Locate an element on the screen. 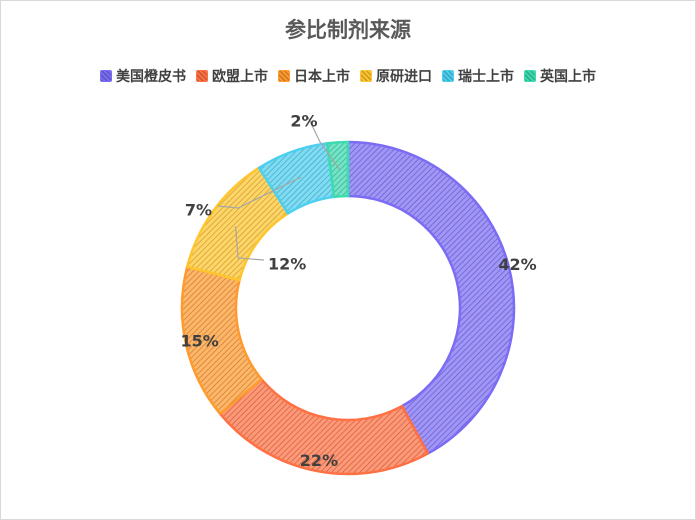 Image resolution: width=696 pixels, height=520 pixels. legend-label: 瑞士上市 is located at coordinates (486, 77).